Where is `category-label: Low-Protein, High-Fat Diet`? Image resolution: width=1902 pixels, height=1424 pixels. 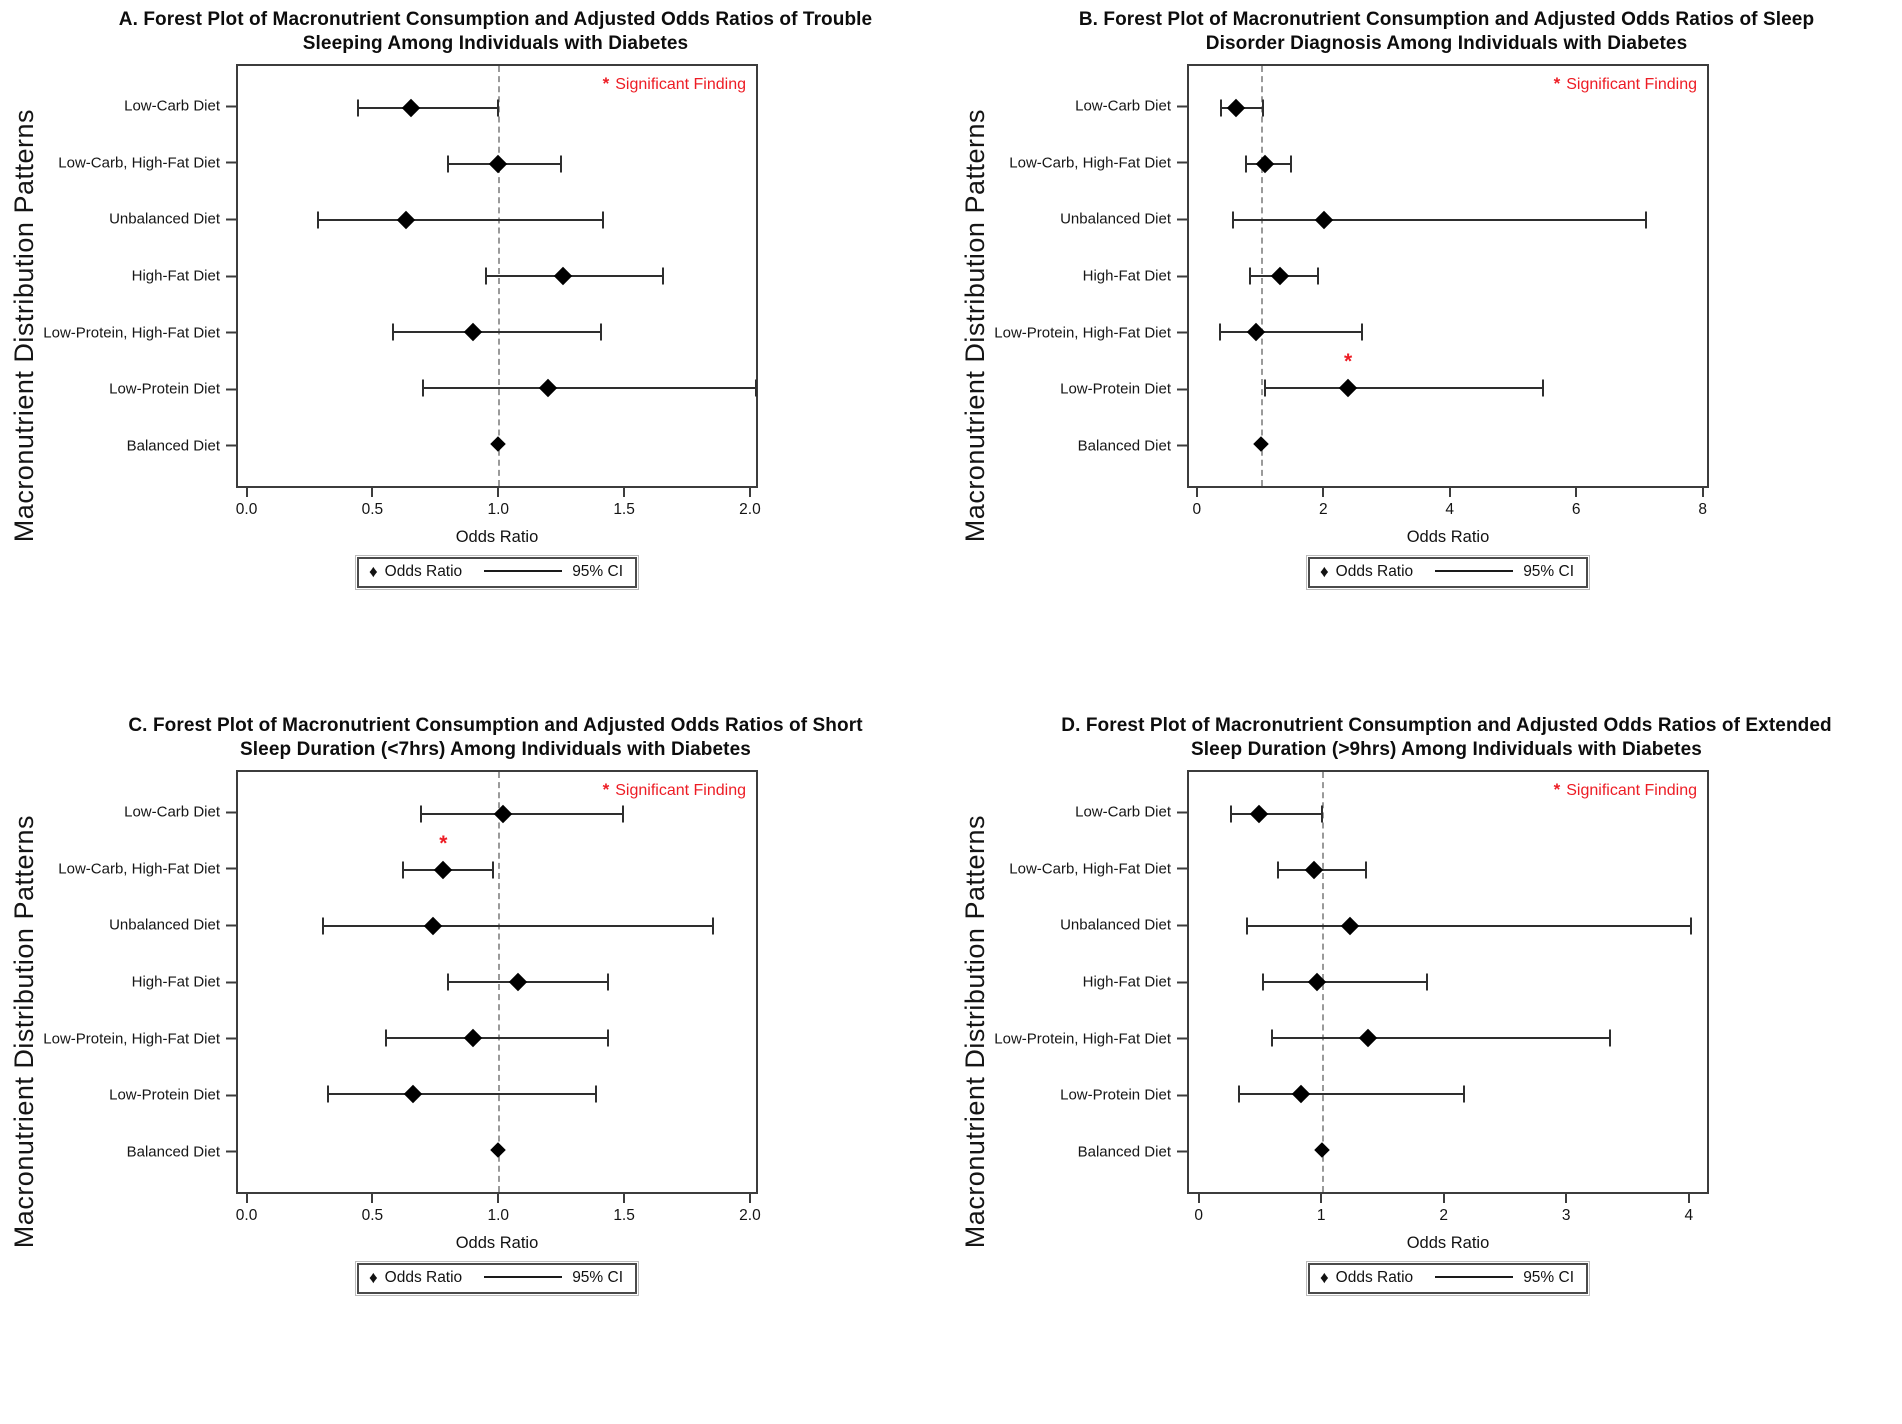
category-label: Low-Protein, High-Fat Diet is located at coordinates (1090, 332).